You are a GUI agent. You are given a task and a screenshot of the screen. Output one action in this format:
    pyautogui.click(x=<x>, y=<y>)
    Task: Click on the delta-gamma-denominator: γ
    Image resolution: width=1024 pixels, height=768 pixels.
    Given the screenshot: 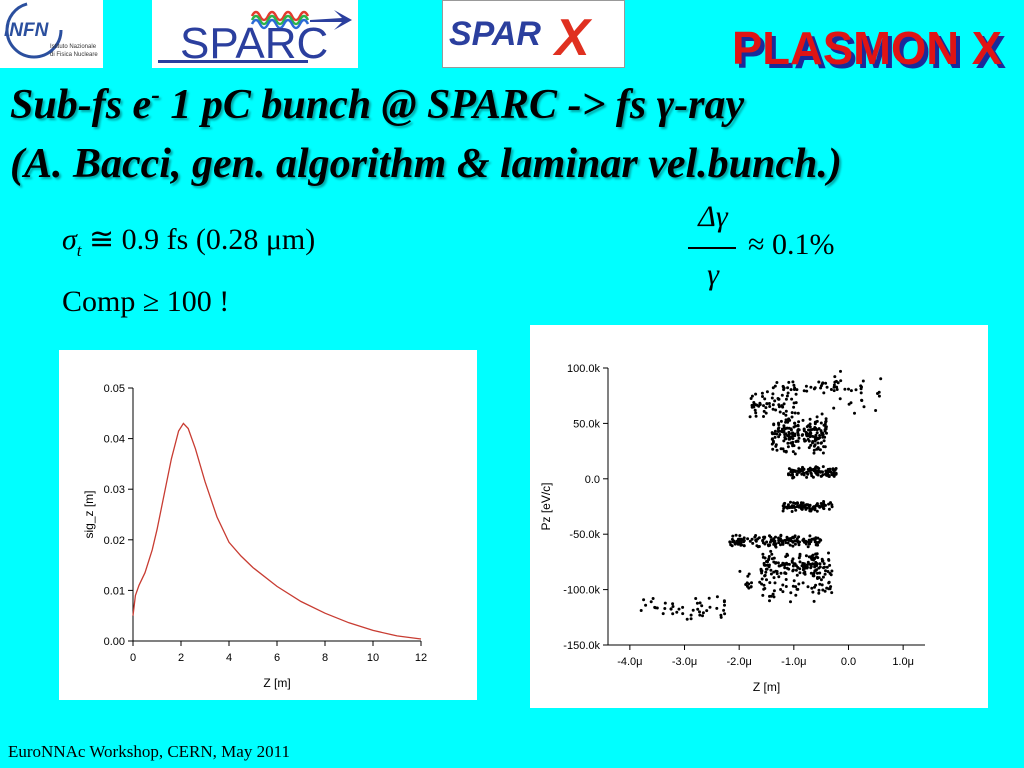 What is the action you would take?
    pyautogui.click(x=713, y=274)
    